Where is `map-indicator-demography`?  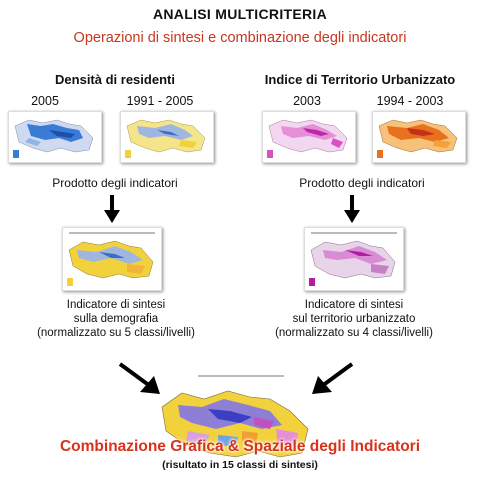 map-indicator-demography is located at coordinates (112, 259).